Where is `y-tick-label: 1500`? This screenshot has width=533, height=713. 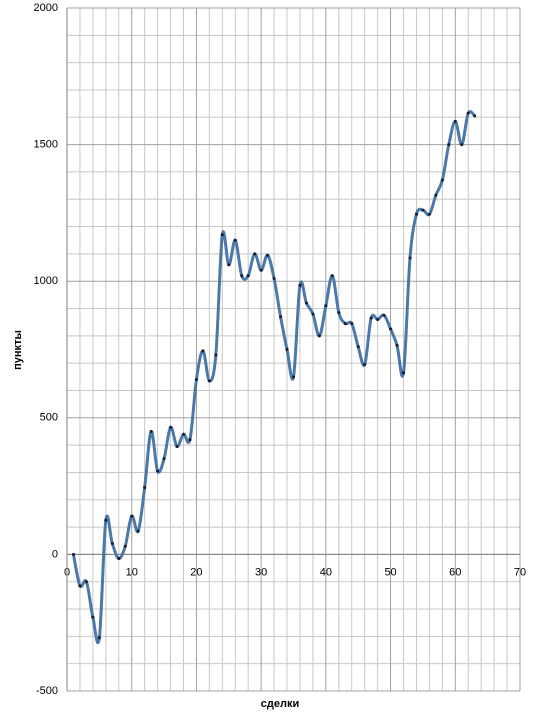
y-tick-label: 1500 is located at coordinates (46, 145).